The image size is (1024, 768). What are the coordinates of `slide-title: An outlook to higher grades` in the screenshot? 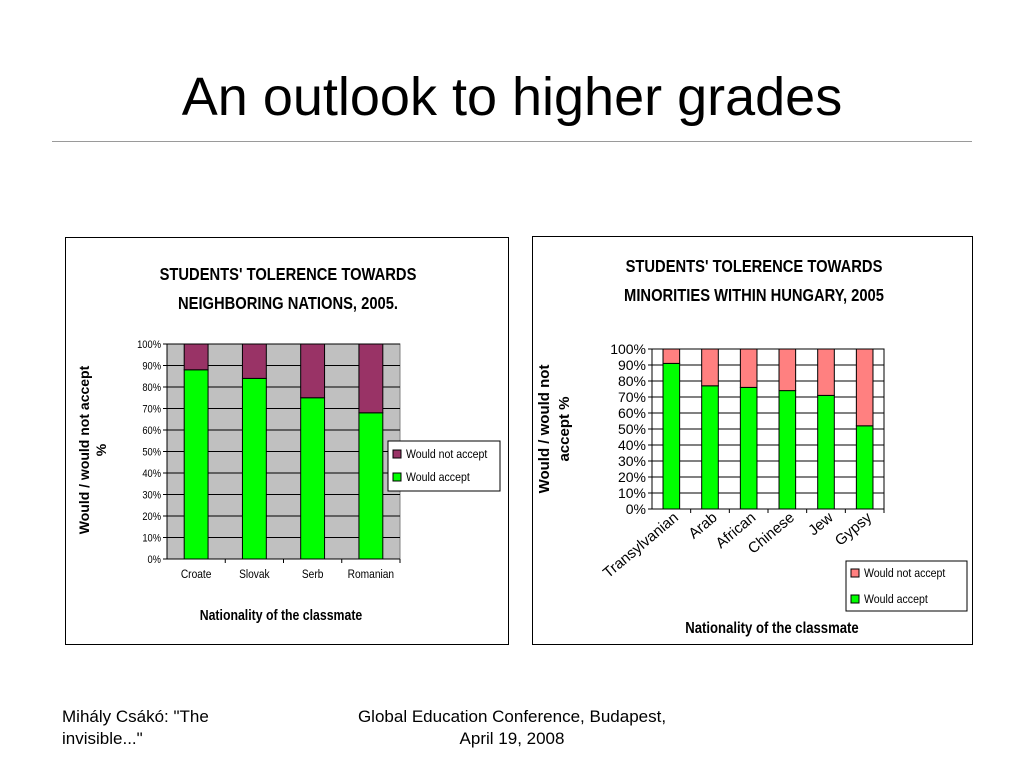 It's located at (512, 97).